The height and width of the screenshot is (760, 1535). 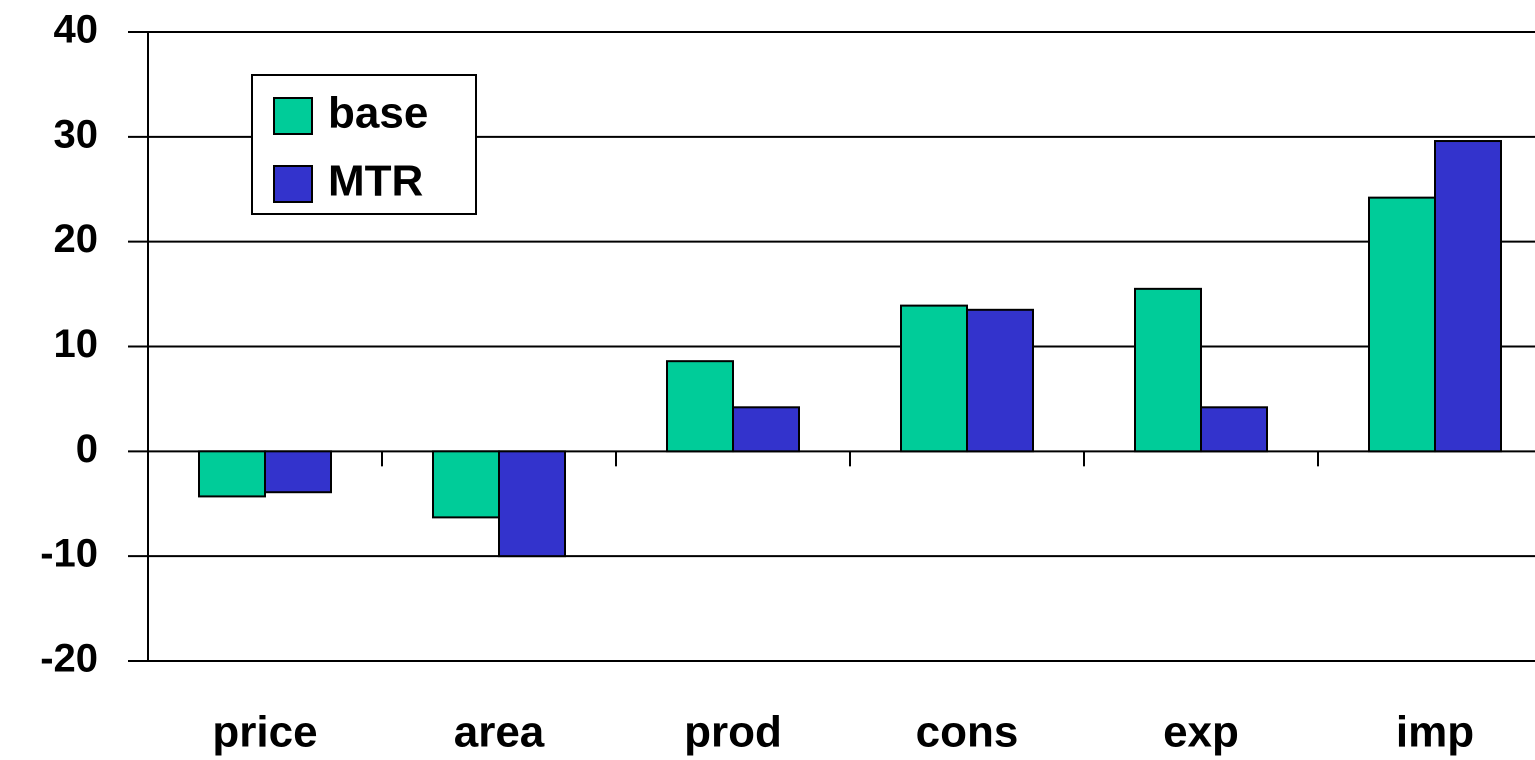 I want to click on y-tick-label: -20, so click(x=69, y=659).